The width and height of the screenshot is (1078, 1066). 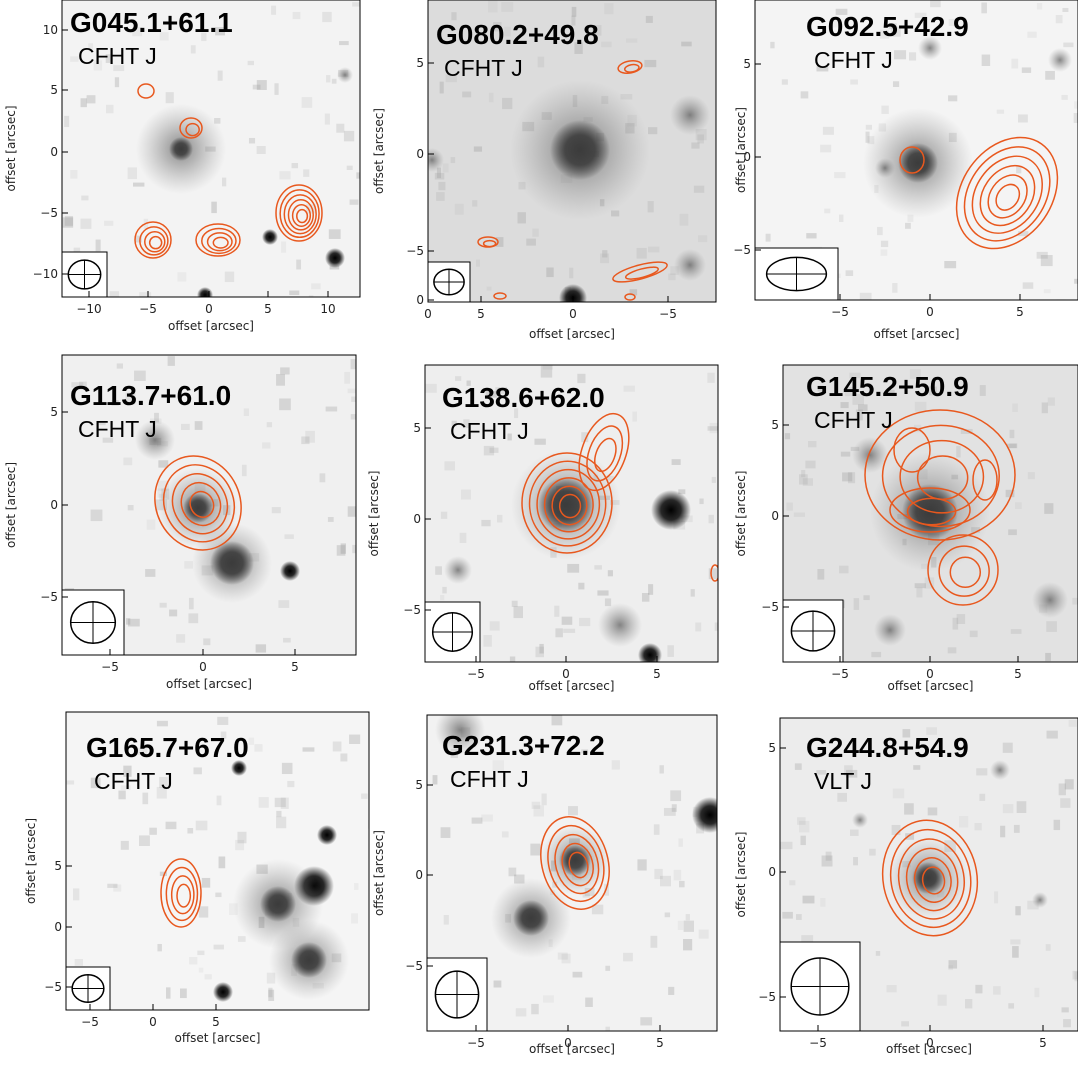 I want to click on y-tick-label: 5, so click(x=419, y=785).